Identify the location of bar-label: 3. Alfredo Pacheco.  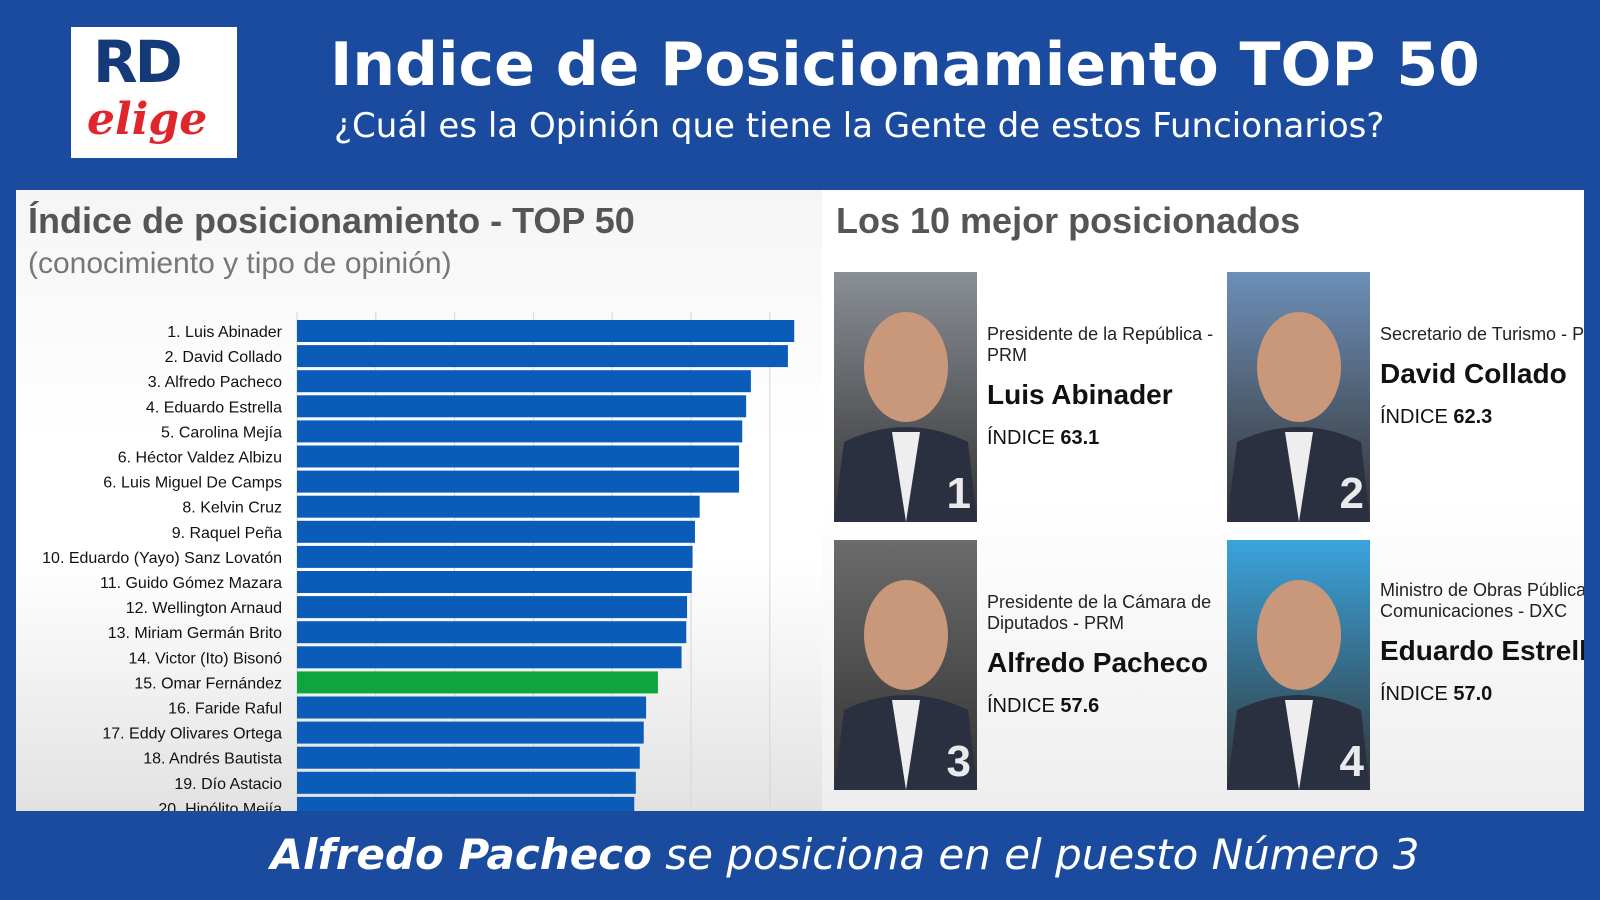
(215, 382).